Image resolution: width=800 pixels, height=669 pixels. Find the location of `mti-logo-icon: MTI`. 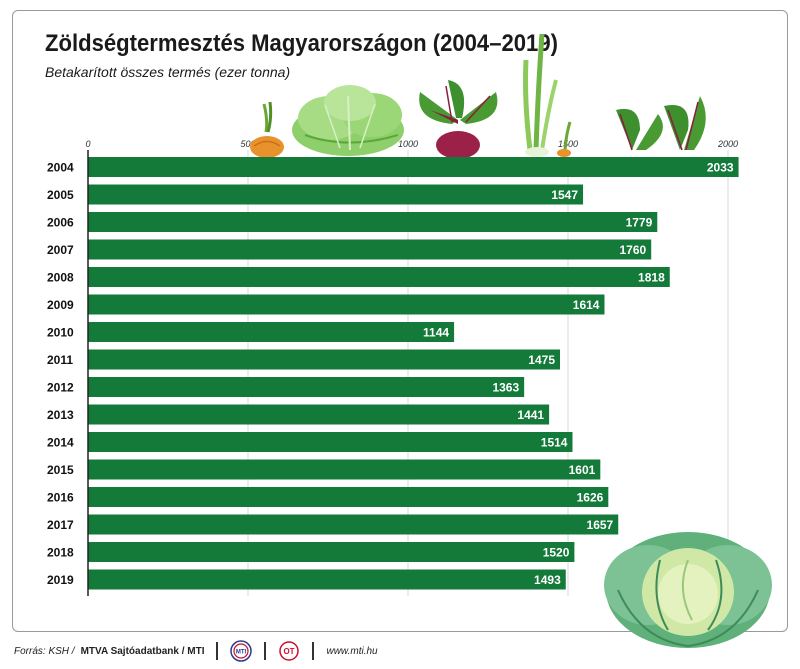

mti-logo-icon: MTI is located at coordinates (241, 651).